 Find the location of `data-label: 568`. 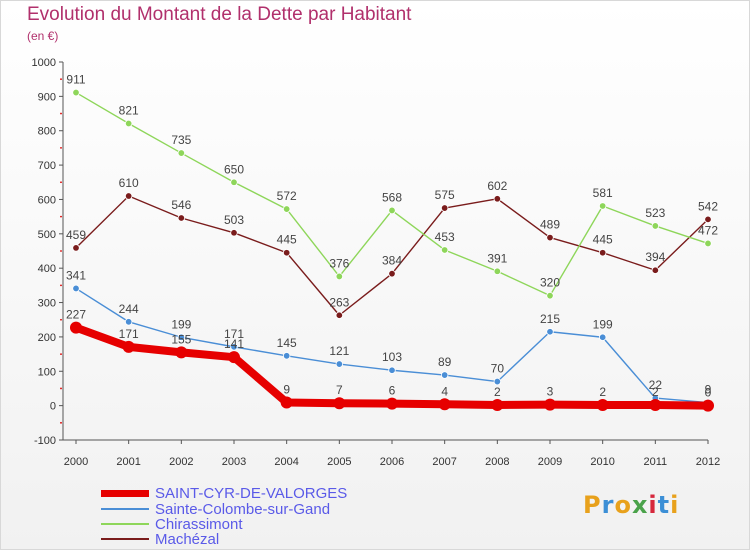

data-label: 568 is located at coordinates (392, 197).